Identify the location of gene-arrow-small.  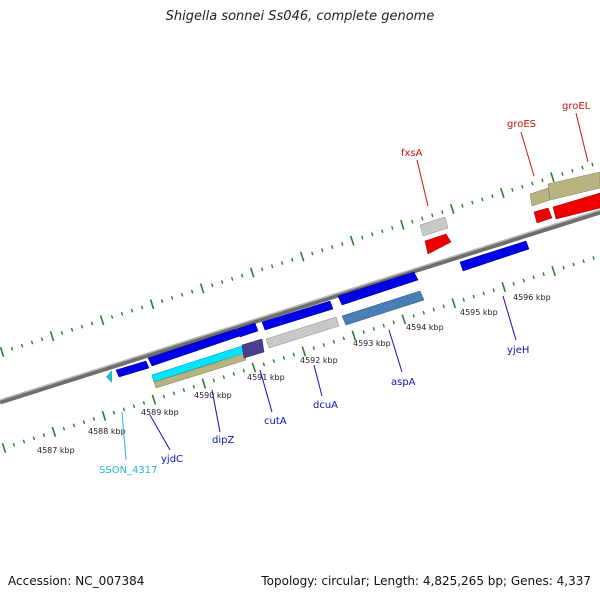
(247, 330).